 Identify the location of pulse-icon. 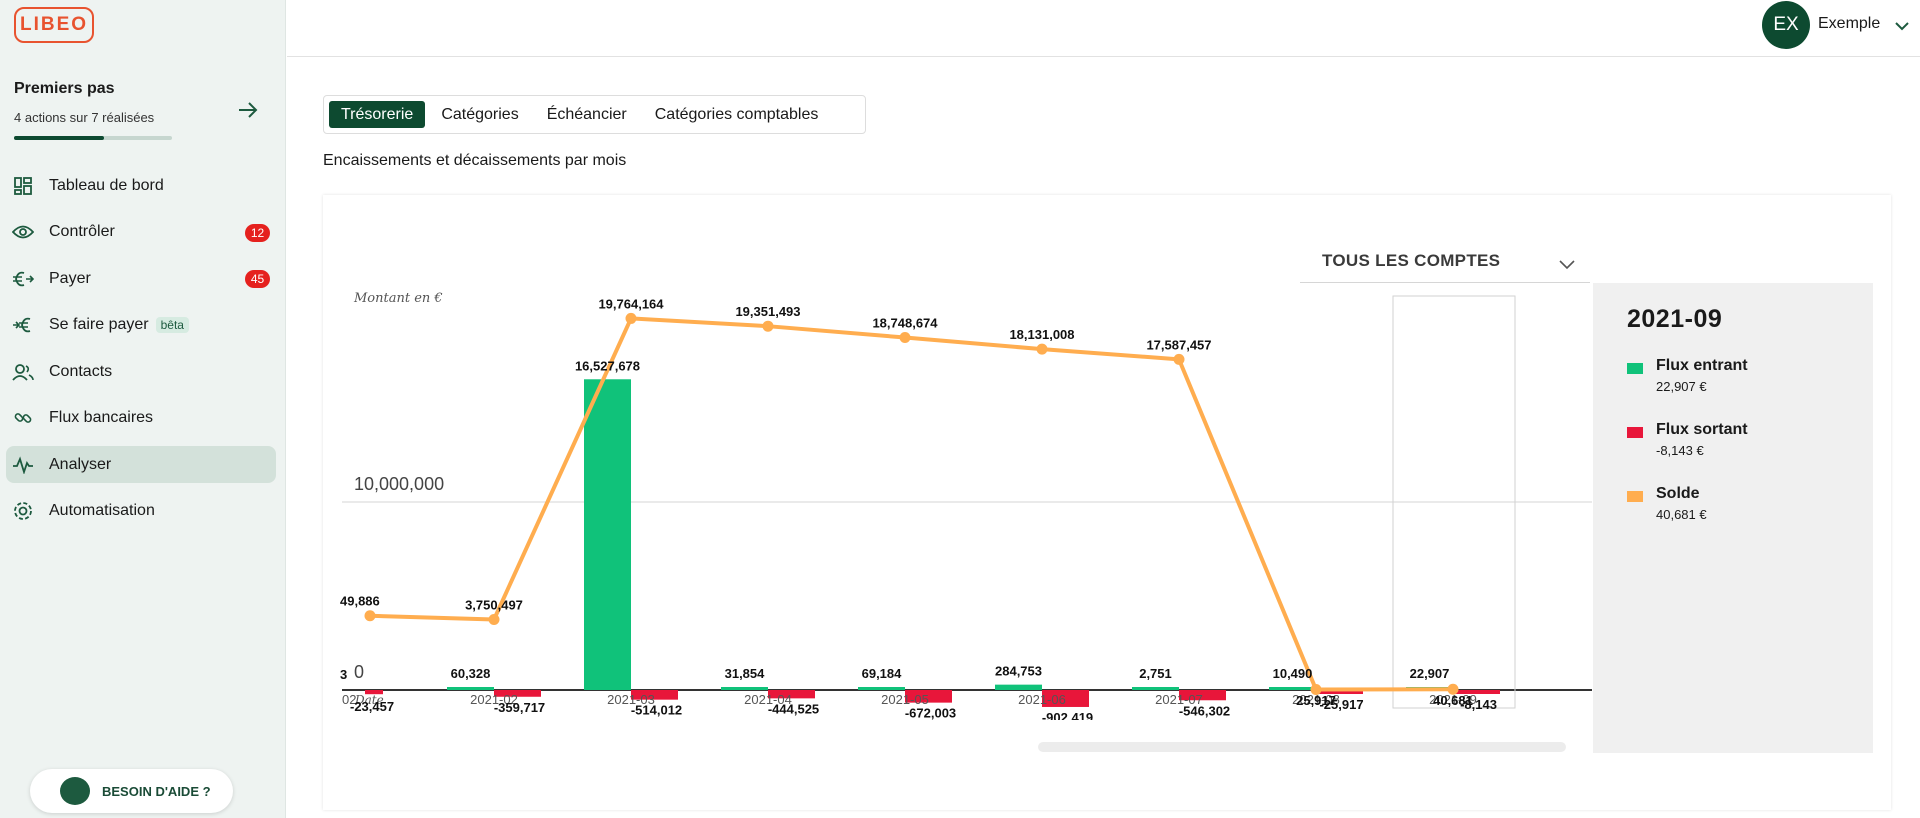
(23, 465).